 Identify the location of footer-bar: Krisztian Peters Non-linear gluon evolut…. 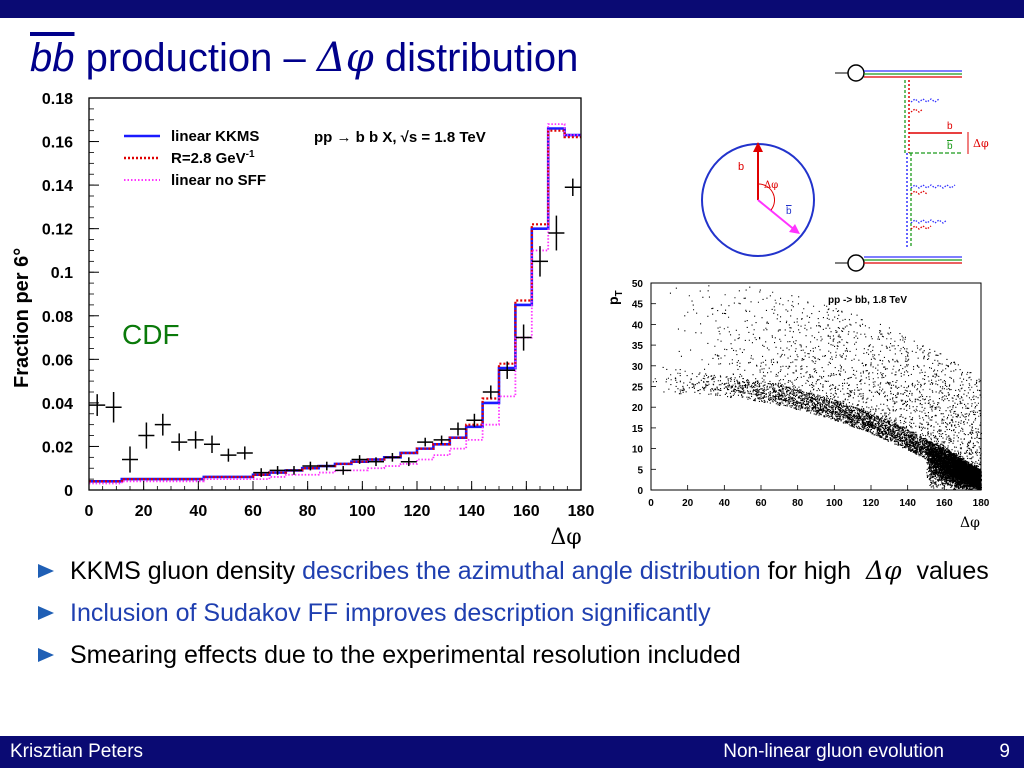
(512, 752).